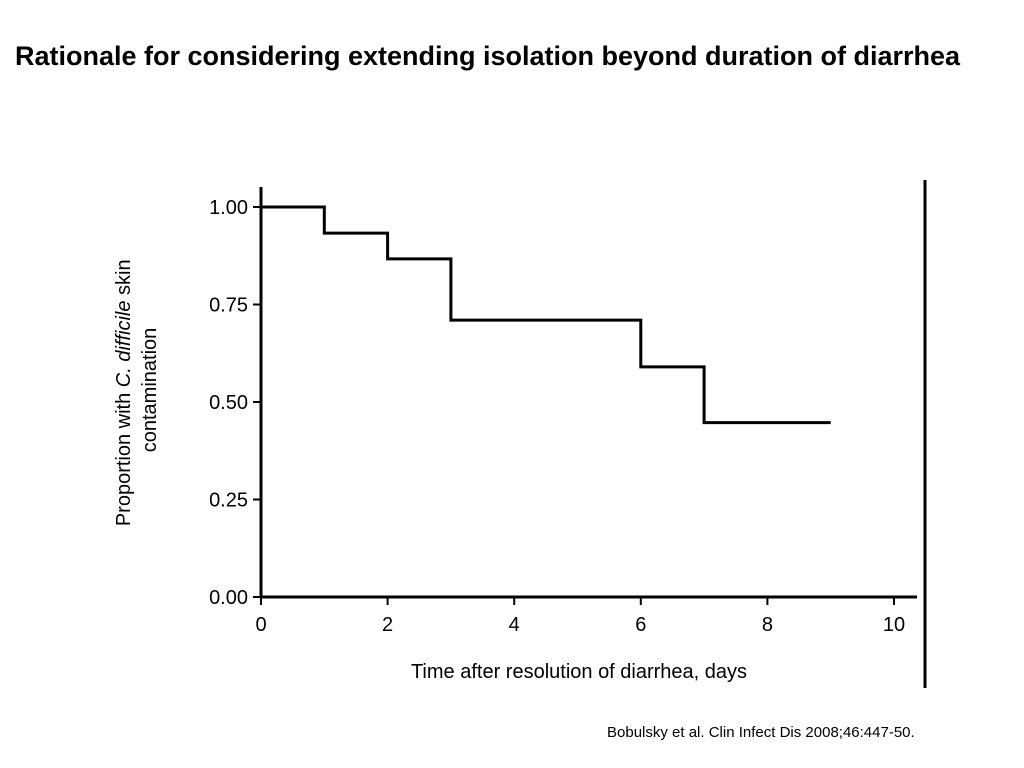 The height and width of the screenshot is (768, 1024). Describe the element at coordinates (228, 598) in the screenshot. I see `y-tick-label: 0.00` at that location.